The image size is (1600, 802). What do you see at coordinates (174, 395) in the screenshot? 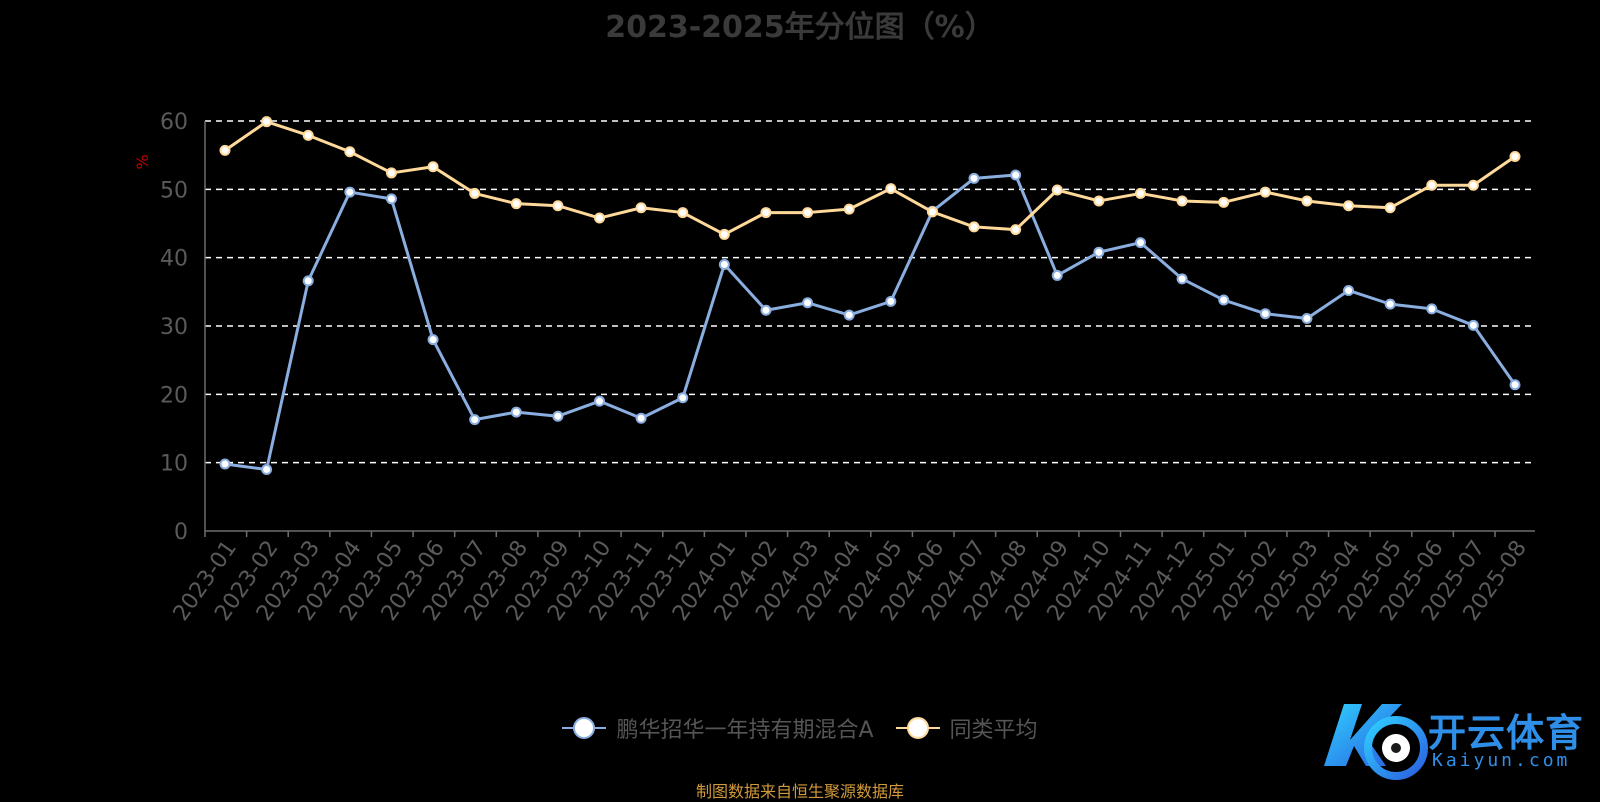
I see `y-tick-label: 20` at bounding box center [174, 395].